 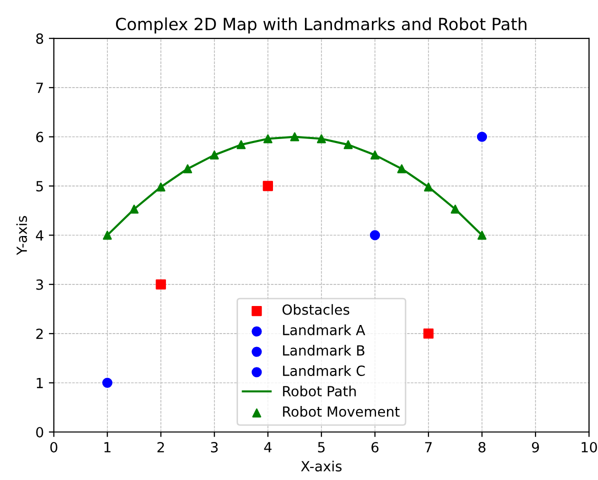 I want to click on x-tick-label: 0, so click(x=54, y=447).